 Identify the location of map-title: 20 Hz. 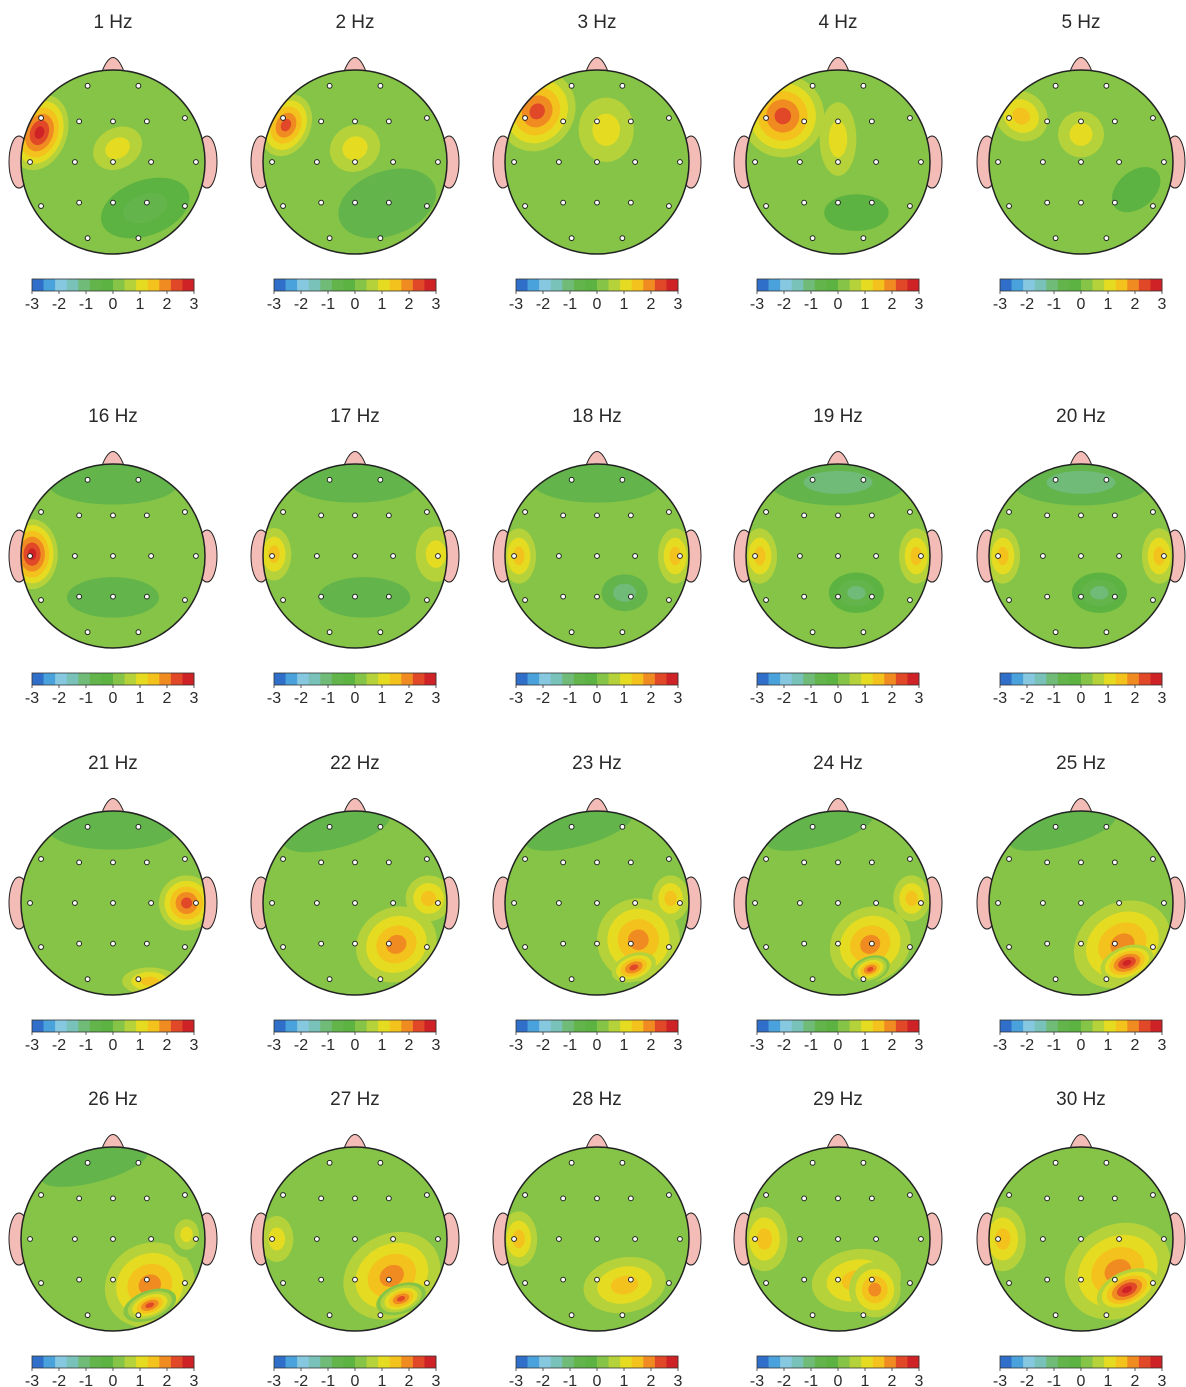
(1081, 416).